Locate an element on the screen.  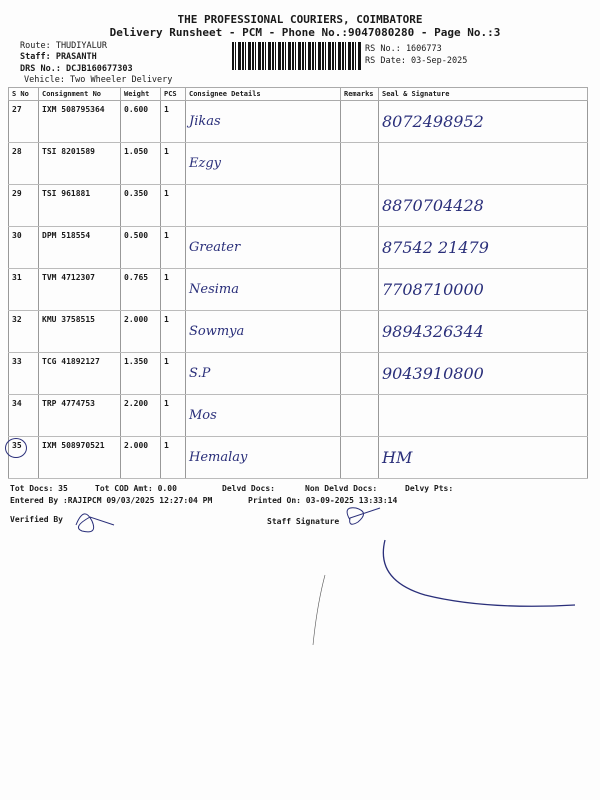
seal-signature: 9894326344 is located at coordinates (483, 331).